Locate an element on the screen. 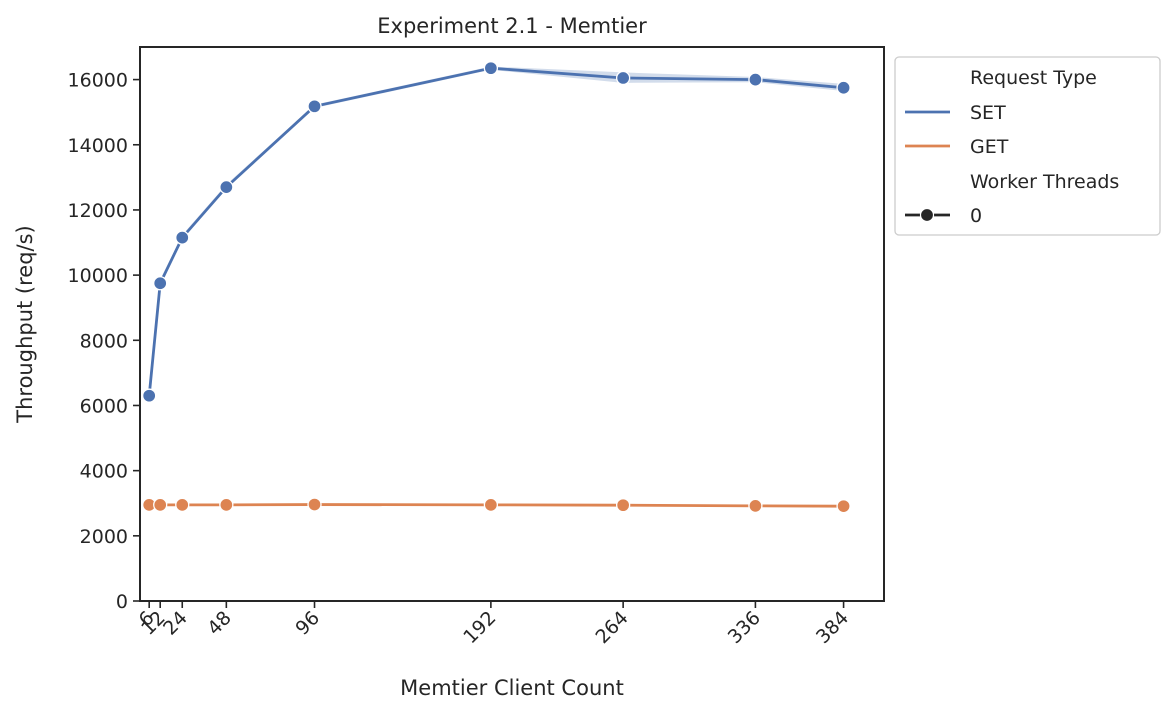 The height and width of the screenshot is (715, 1175). x-tick-label: 336 is located at coordinates (744, 627).